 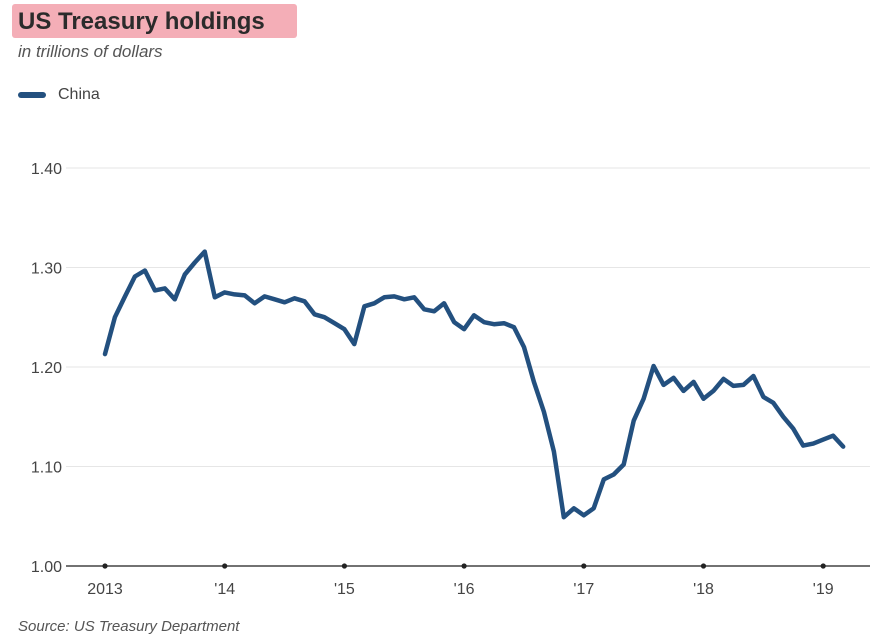 I want to click on x-tick-label: '18, so click(x=703, y=589).